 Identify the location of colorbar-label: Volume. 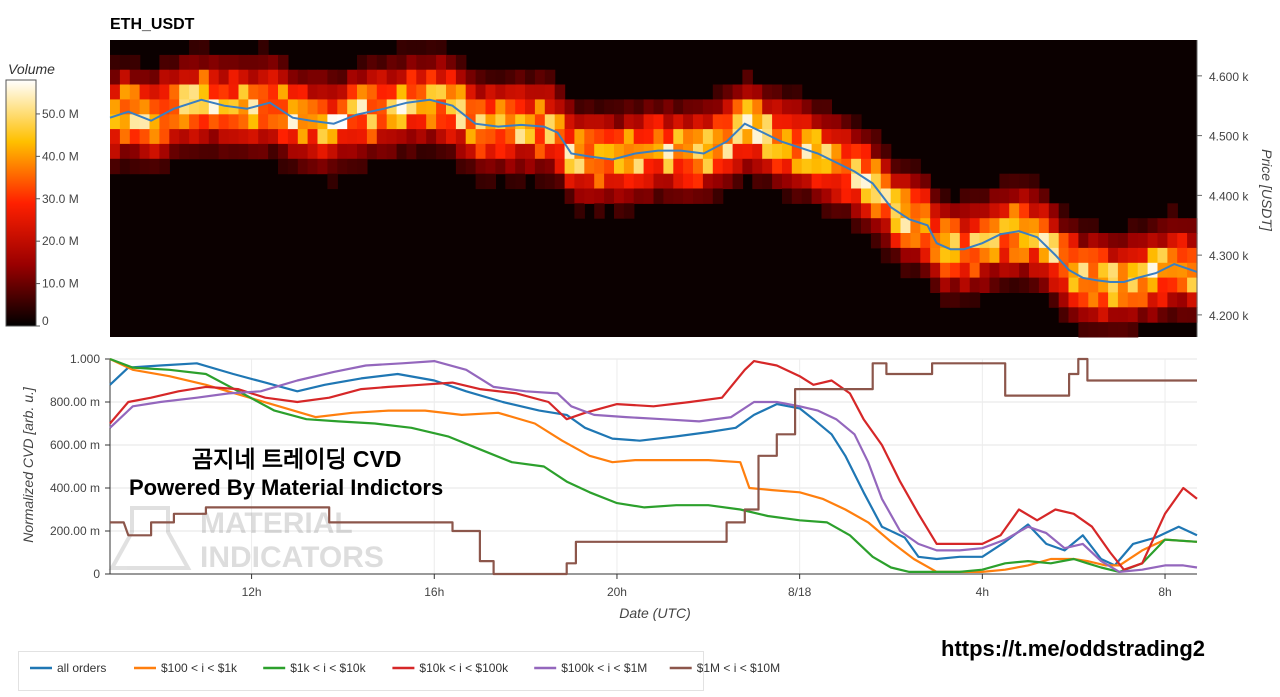
(31, 69).